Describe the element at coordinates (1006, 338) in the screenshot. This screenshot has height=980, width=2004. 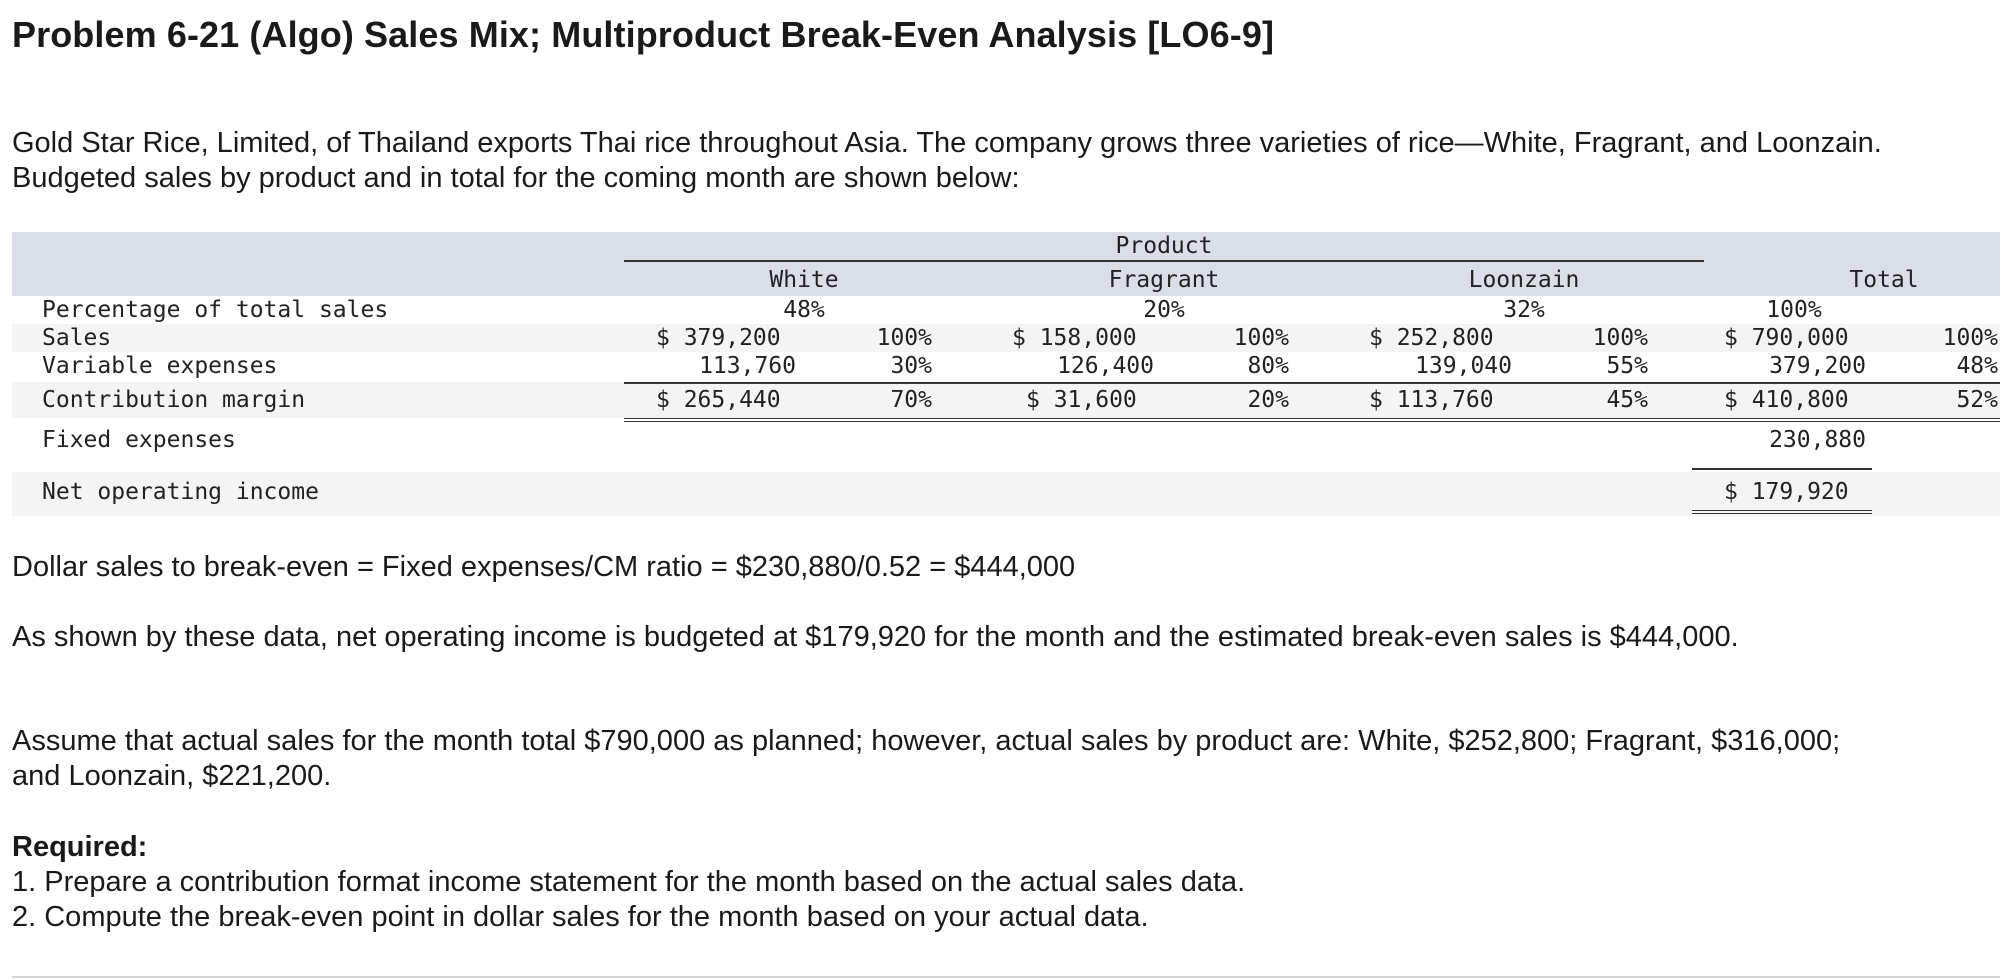
I see `row-band-sales` at that location.